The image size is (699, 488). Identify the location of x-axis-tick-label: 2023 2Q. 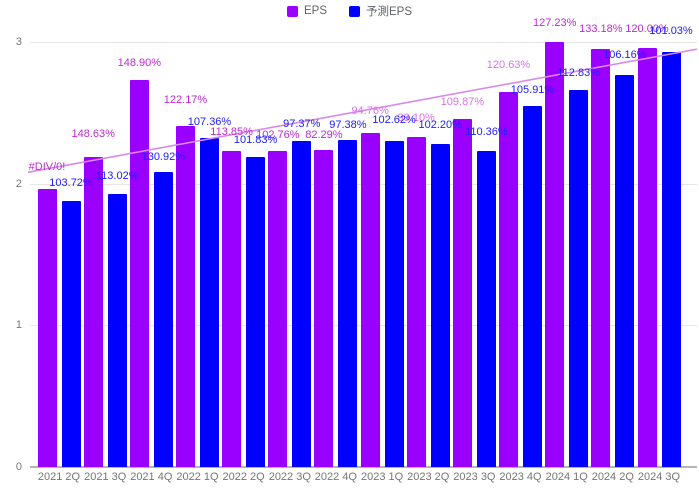
(428, 477).